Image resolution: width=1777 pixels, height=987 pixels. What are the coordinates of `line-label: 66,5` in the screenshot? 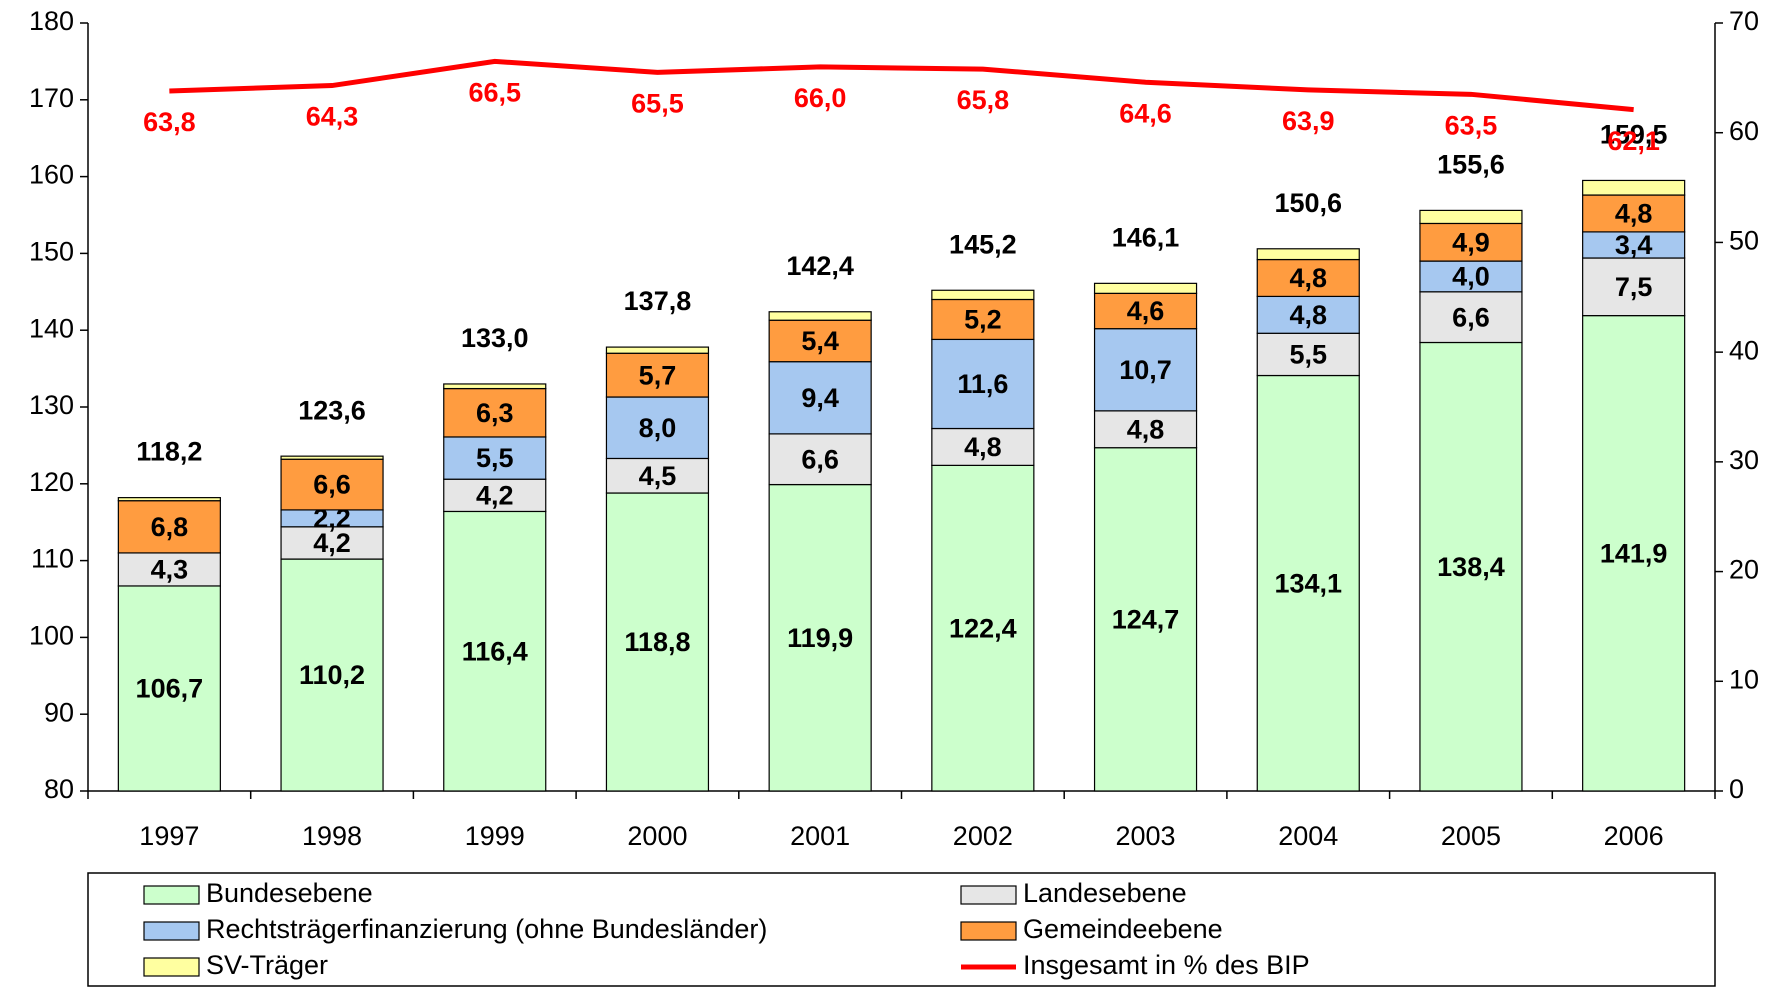 It's located at (494, 93).